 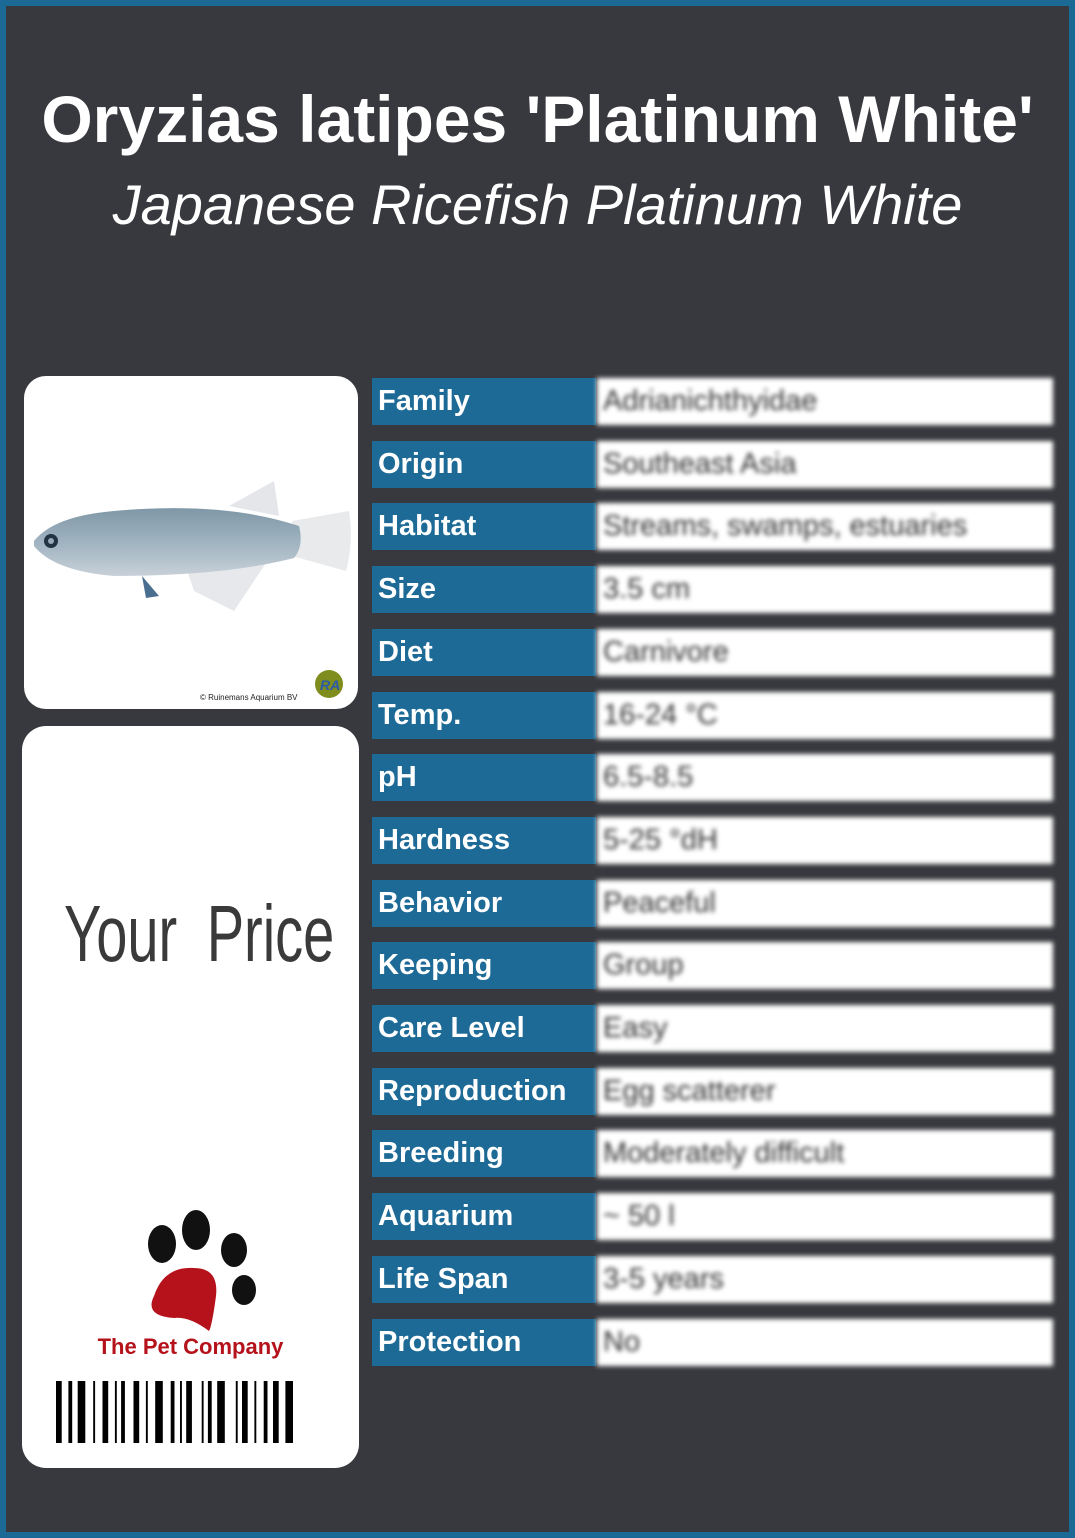 I want to click on spec-value: Easy, so click(x=825, y=1028).